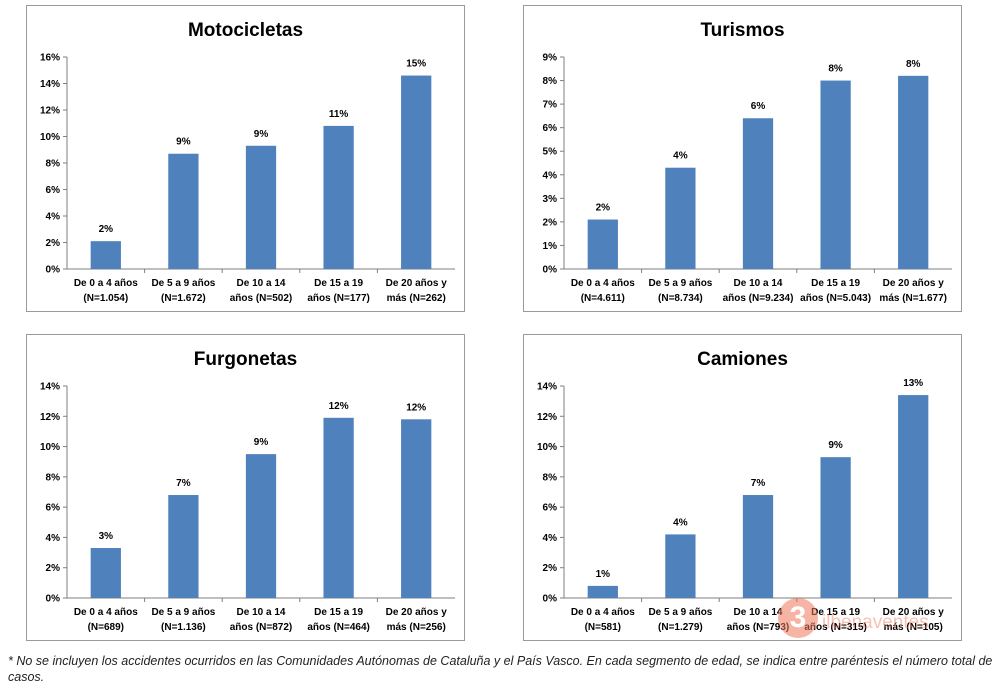 This screenshot has width=1000, height=695. I want to click on y-tick-label: 1%, so click(550, 246).